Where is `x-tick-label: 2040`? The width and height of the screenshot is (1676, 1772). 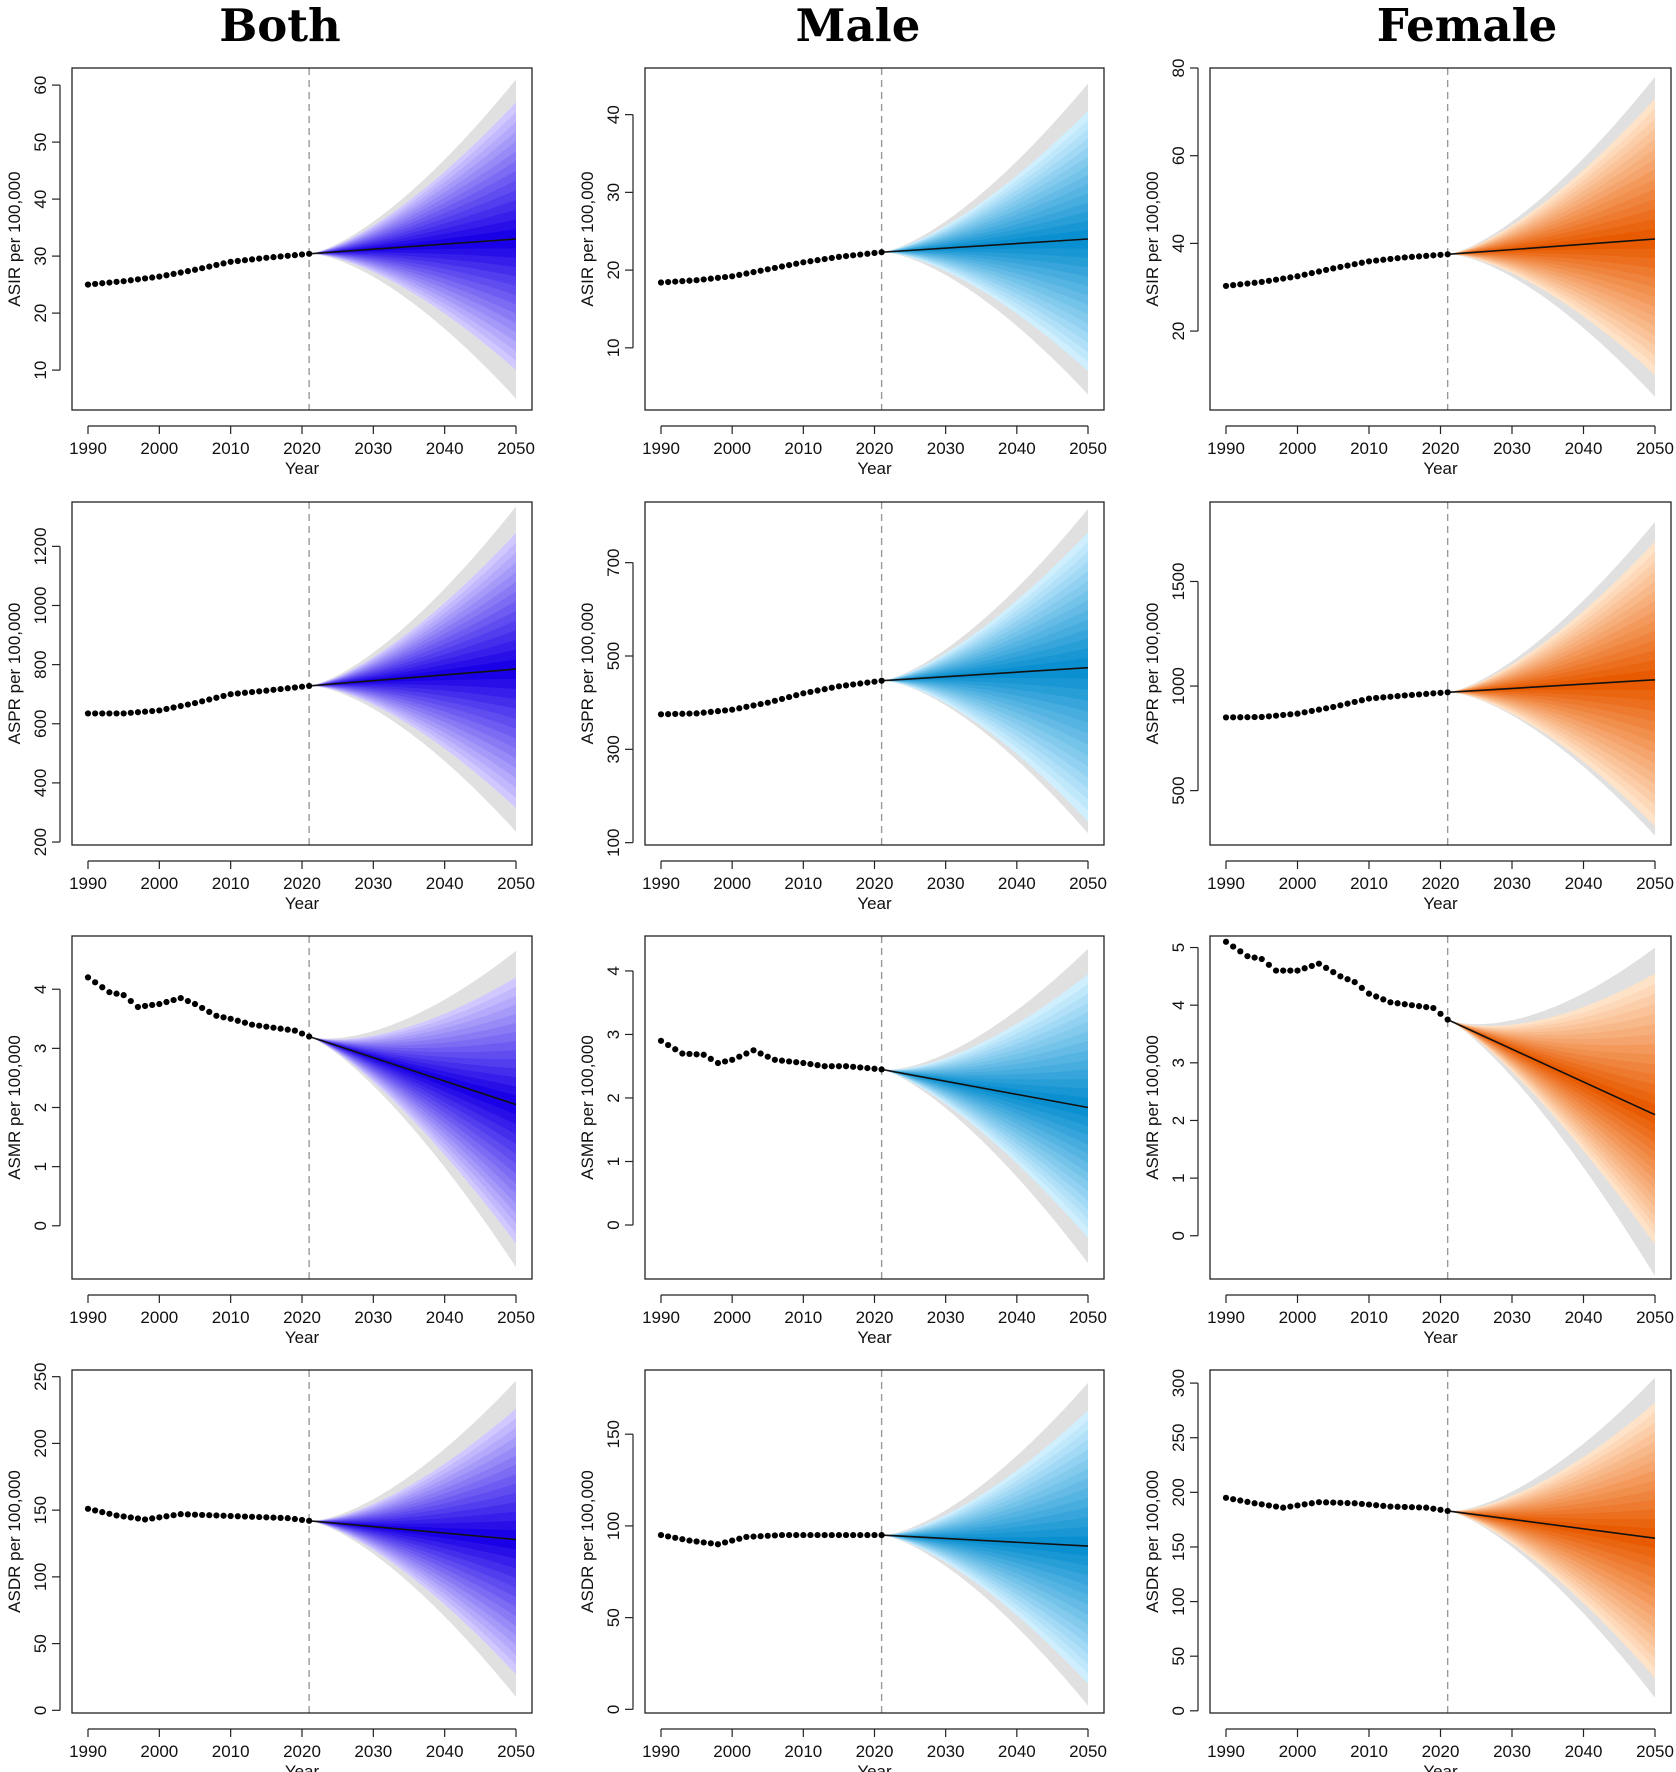 x-tick-label: 2040 is located at coordinates (1584, 1317).